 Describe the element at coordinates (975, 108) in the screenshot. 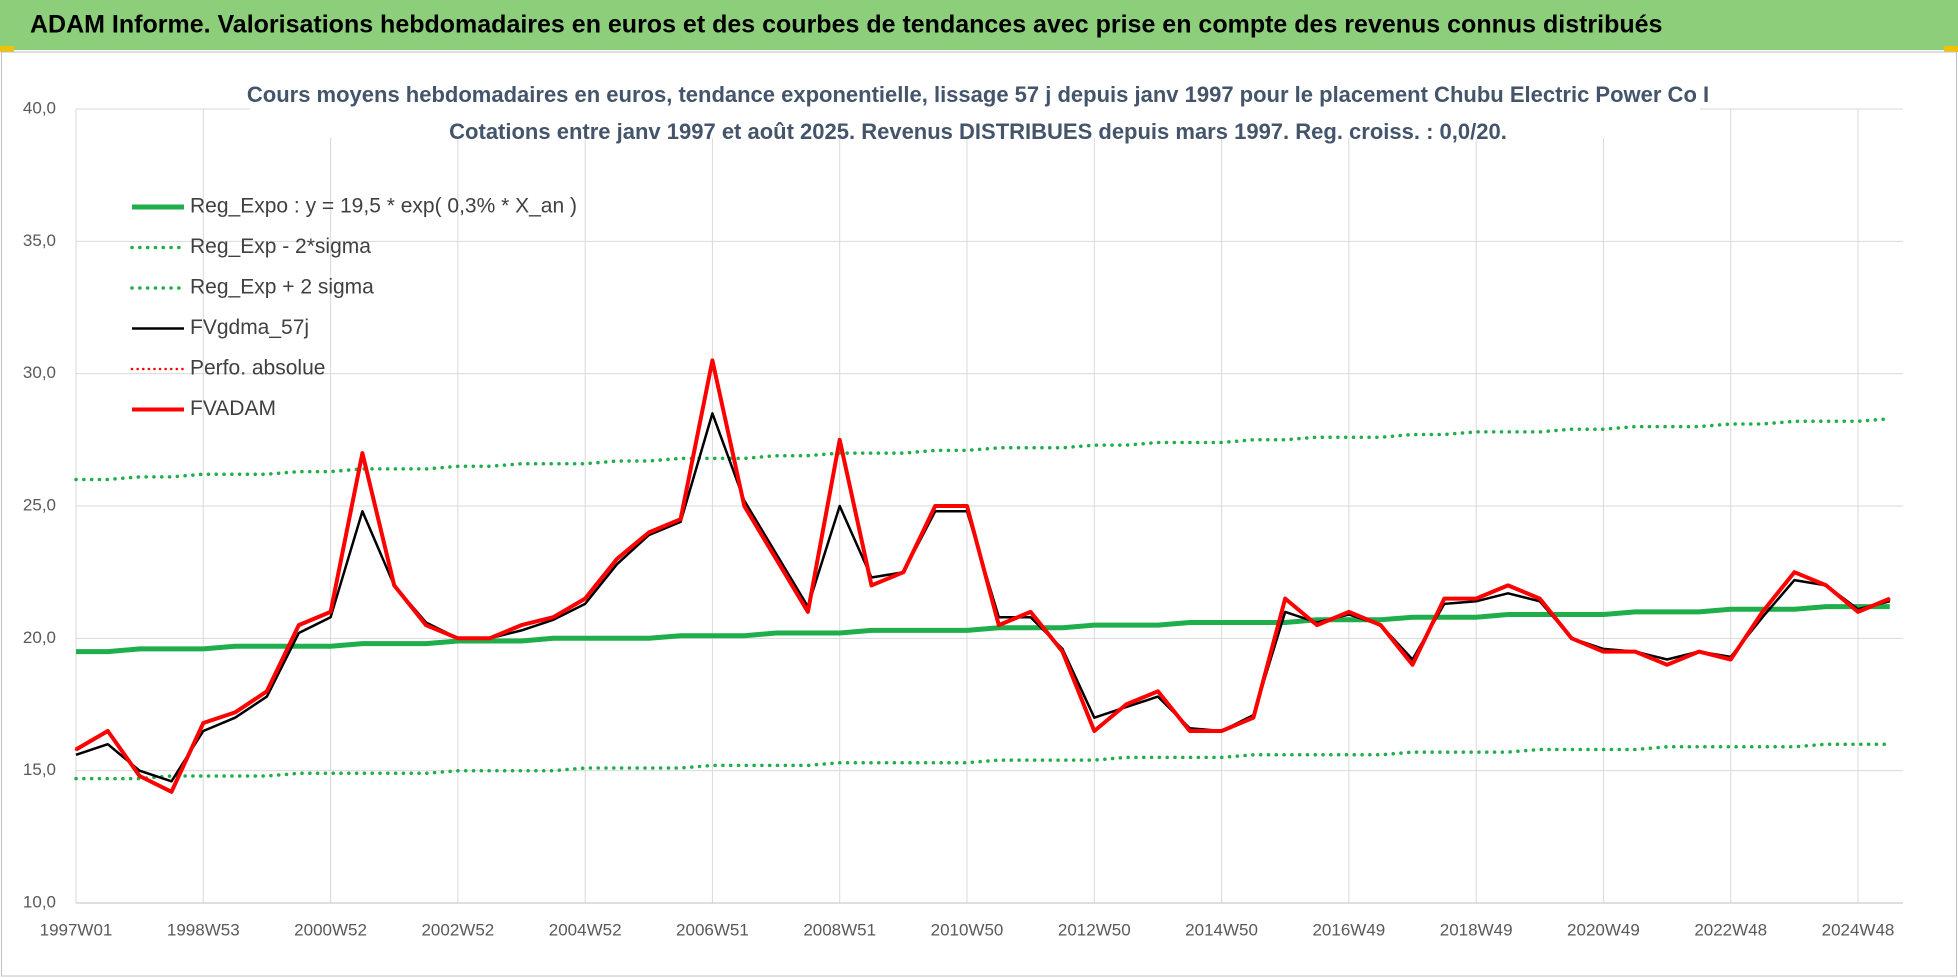

I see `title-backdrop` at that location.